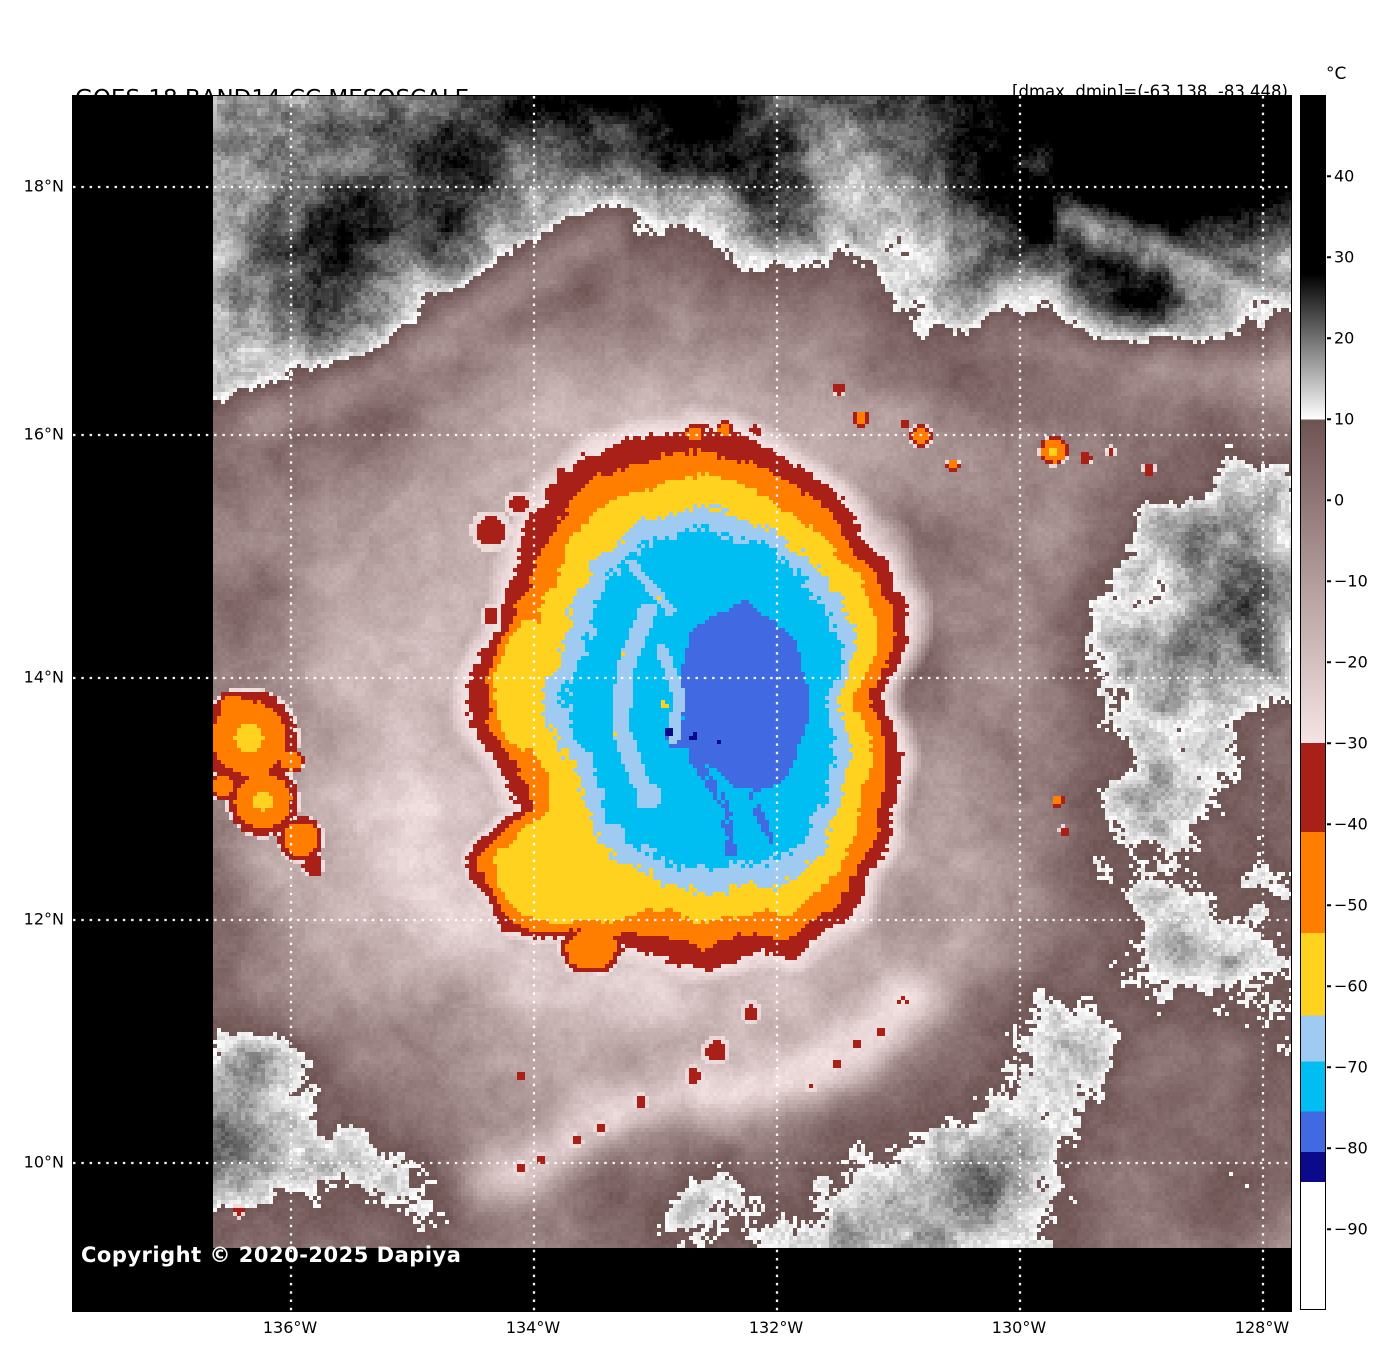 This screenshot has width=1390, height=1359. What do you see at coordinates (1351, 743) in the screenshot?
I see `colorbar-tick--30: −30` at bounding box center [1351, 743].